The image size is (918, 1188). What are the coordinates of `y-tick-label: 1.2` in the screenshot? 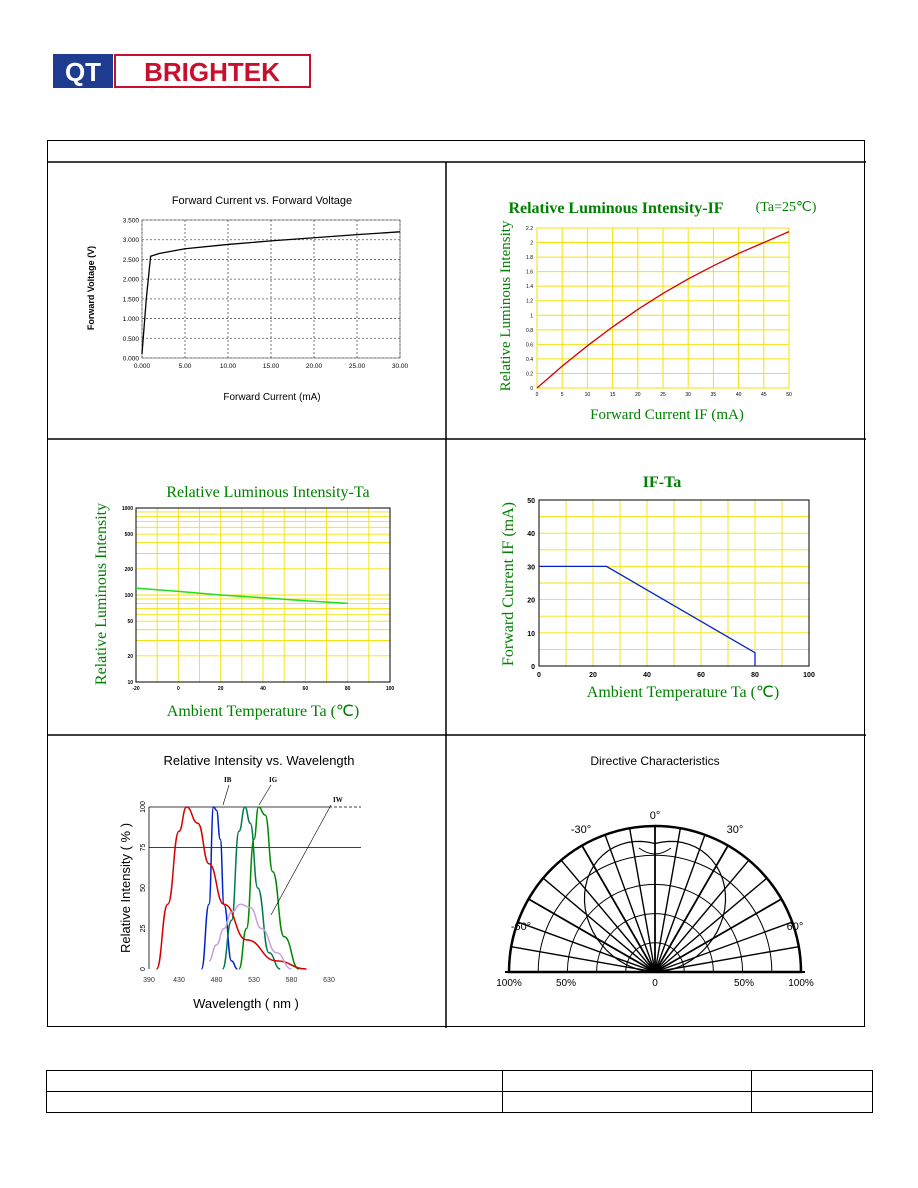 It's located at (529, 302).